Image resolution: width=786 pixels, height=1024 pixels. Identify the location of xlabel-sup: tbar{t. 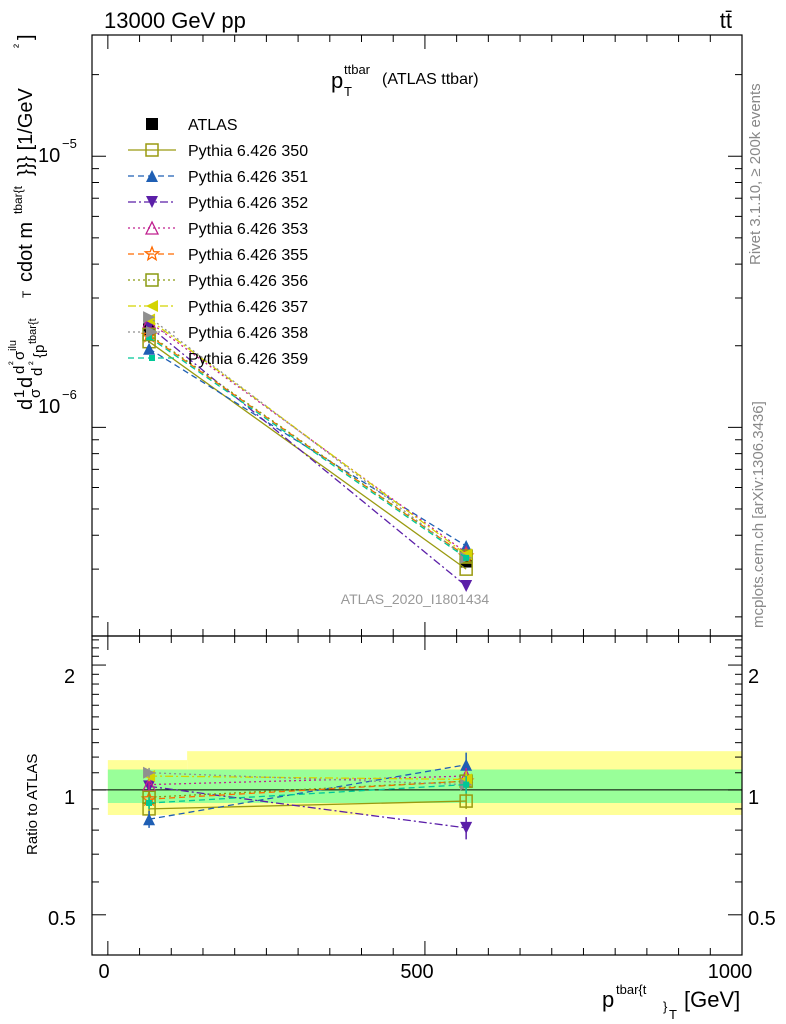
(631, 989).